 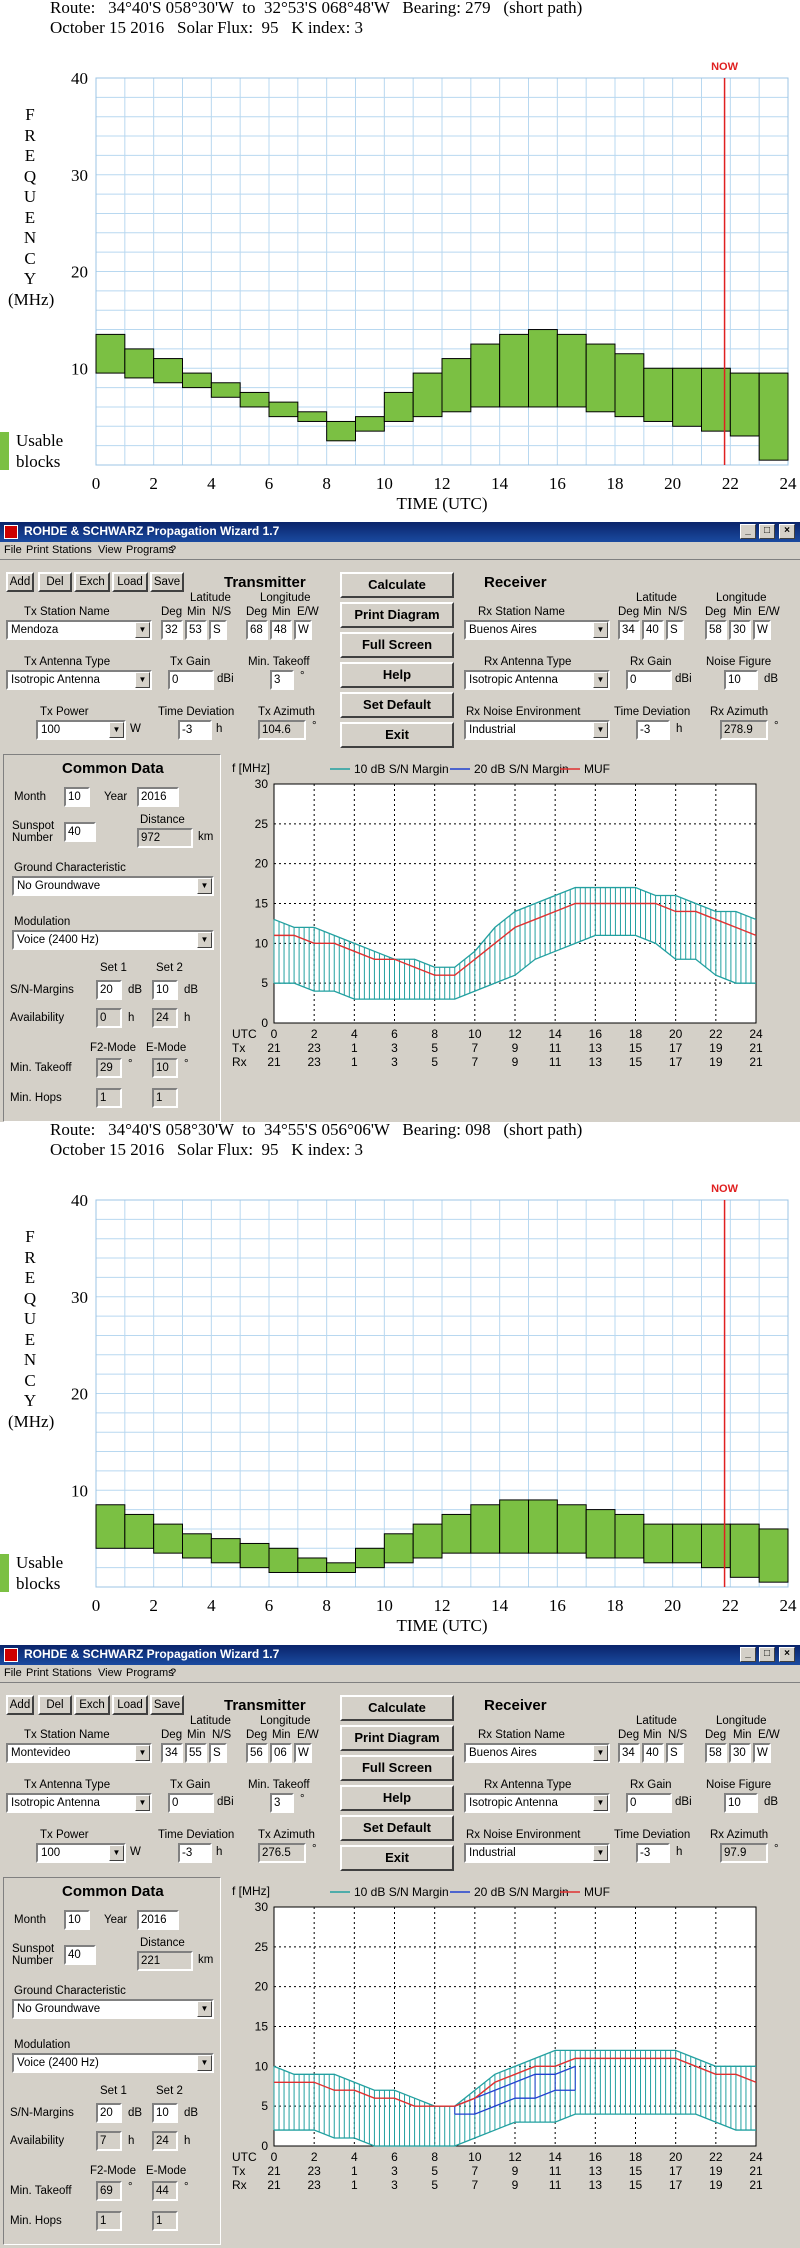 What do you see at coordinates (92, 1705) in the screenshot?
I see `toolbar-exch-button: Exch` at bounding box center [92, 1705].